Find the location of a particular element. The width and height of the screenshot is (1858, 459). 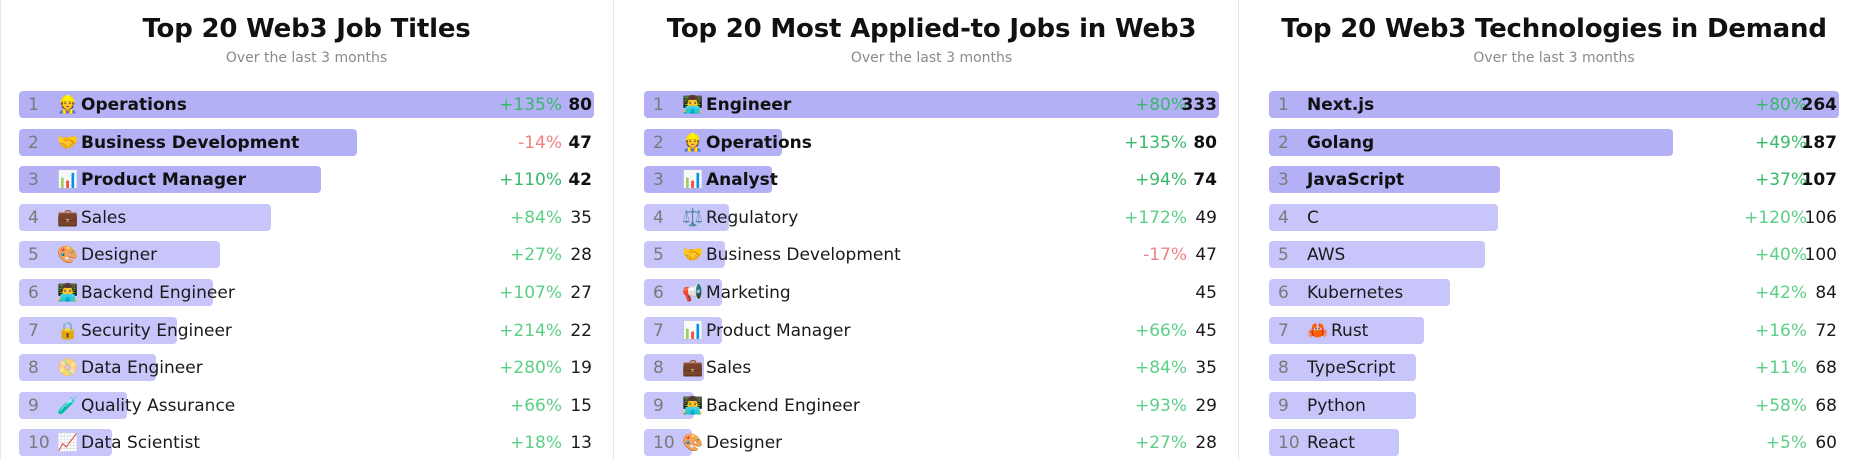

category-text: Next.js is located at coordinates (1341, 105).